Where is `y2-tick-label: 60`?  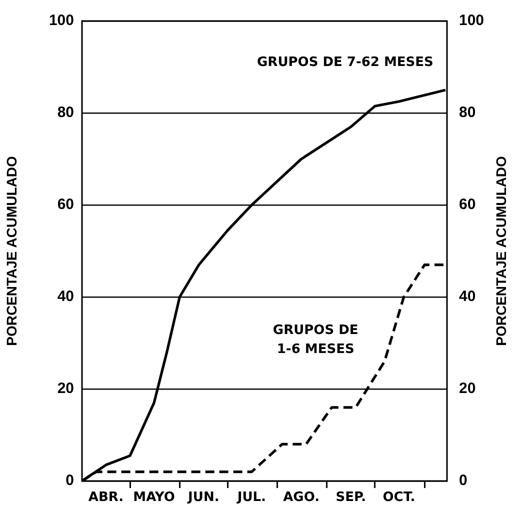
y2-tick-label: 60 is located at coordinates (467, 205).